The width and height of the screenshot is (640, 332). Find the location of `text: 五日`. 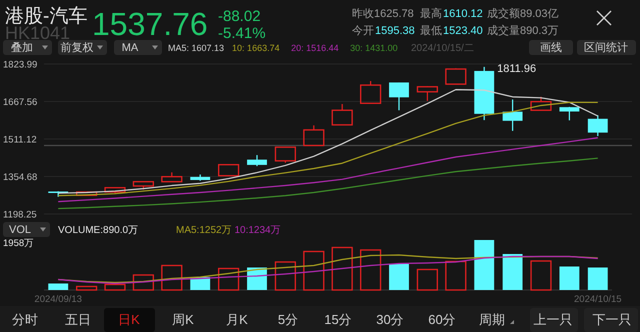

text: 五日 is located at coordinates (78, 319).